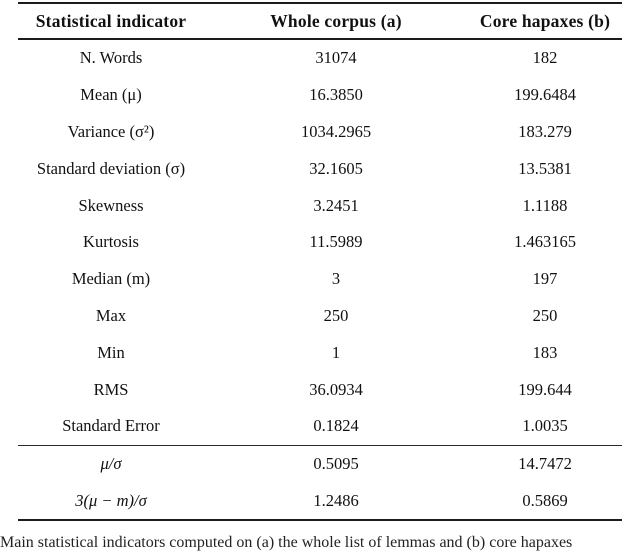  Describe the element at coordinates (111, 58) in the screenshot. I see `row-label: N. Words` at that location.